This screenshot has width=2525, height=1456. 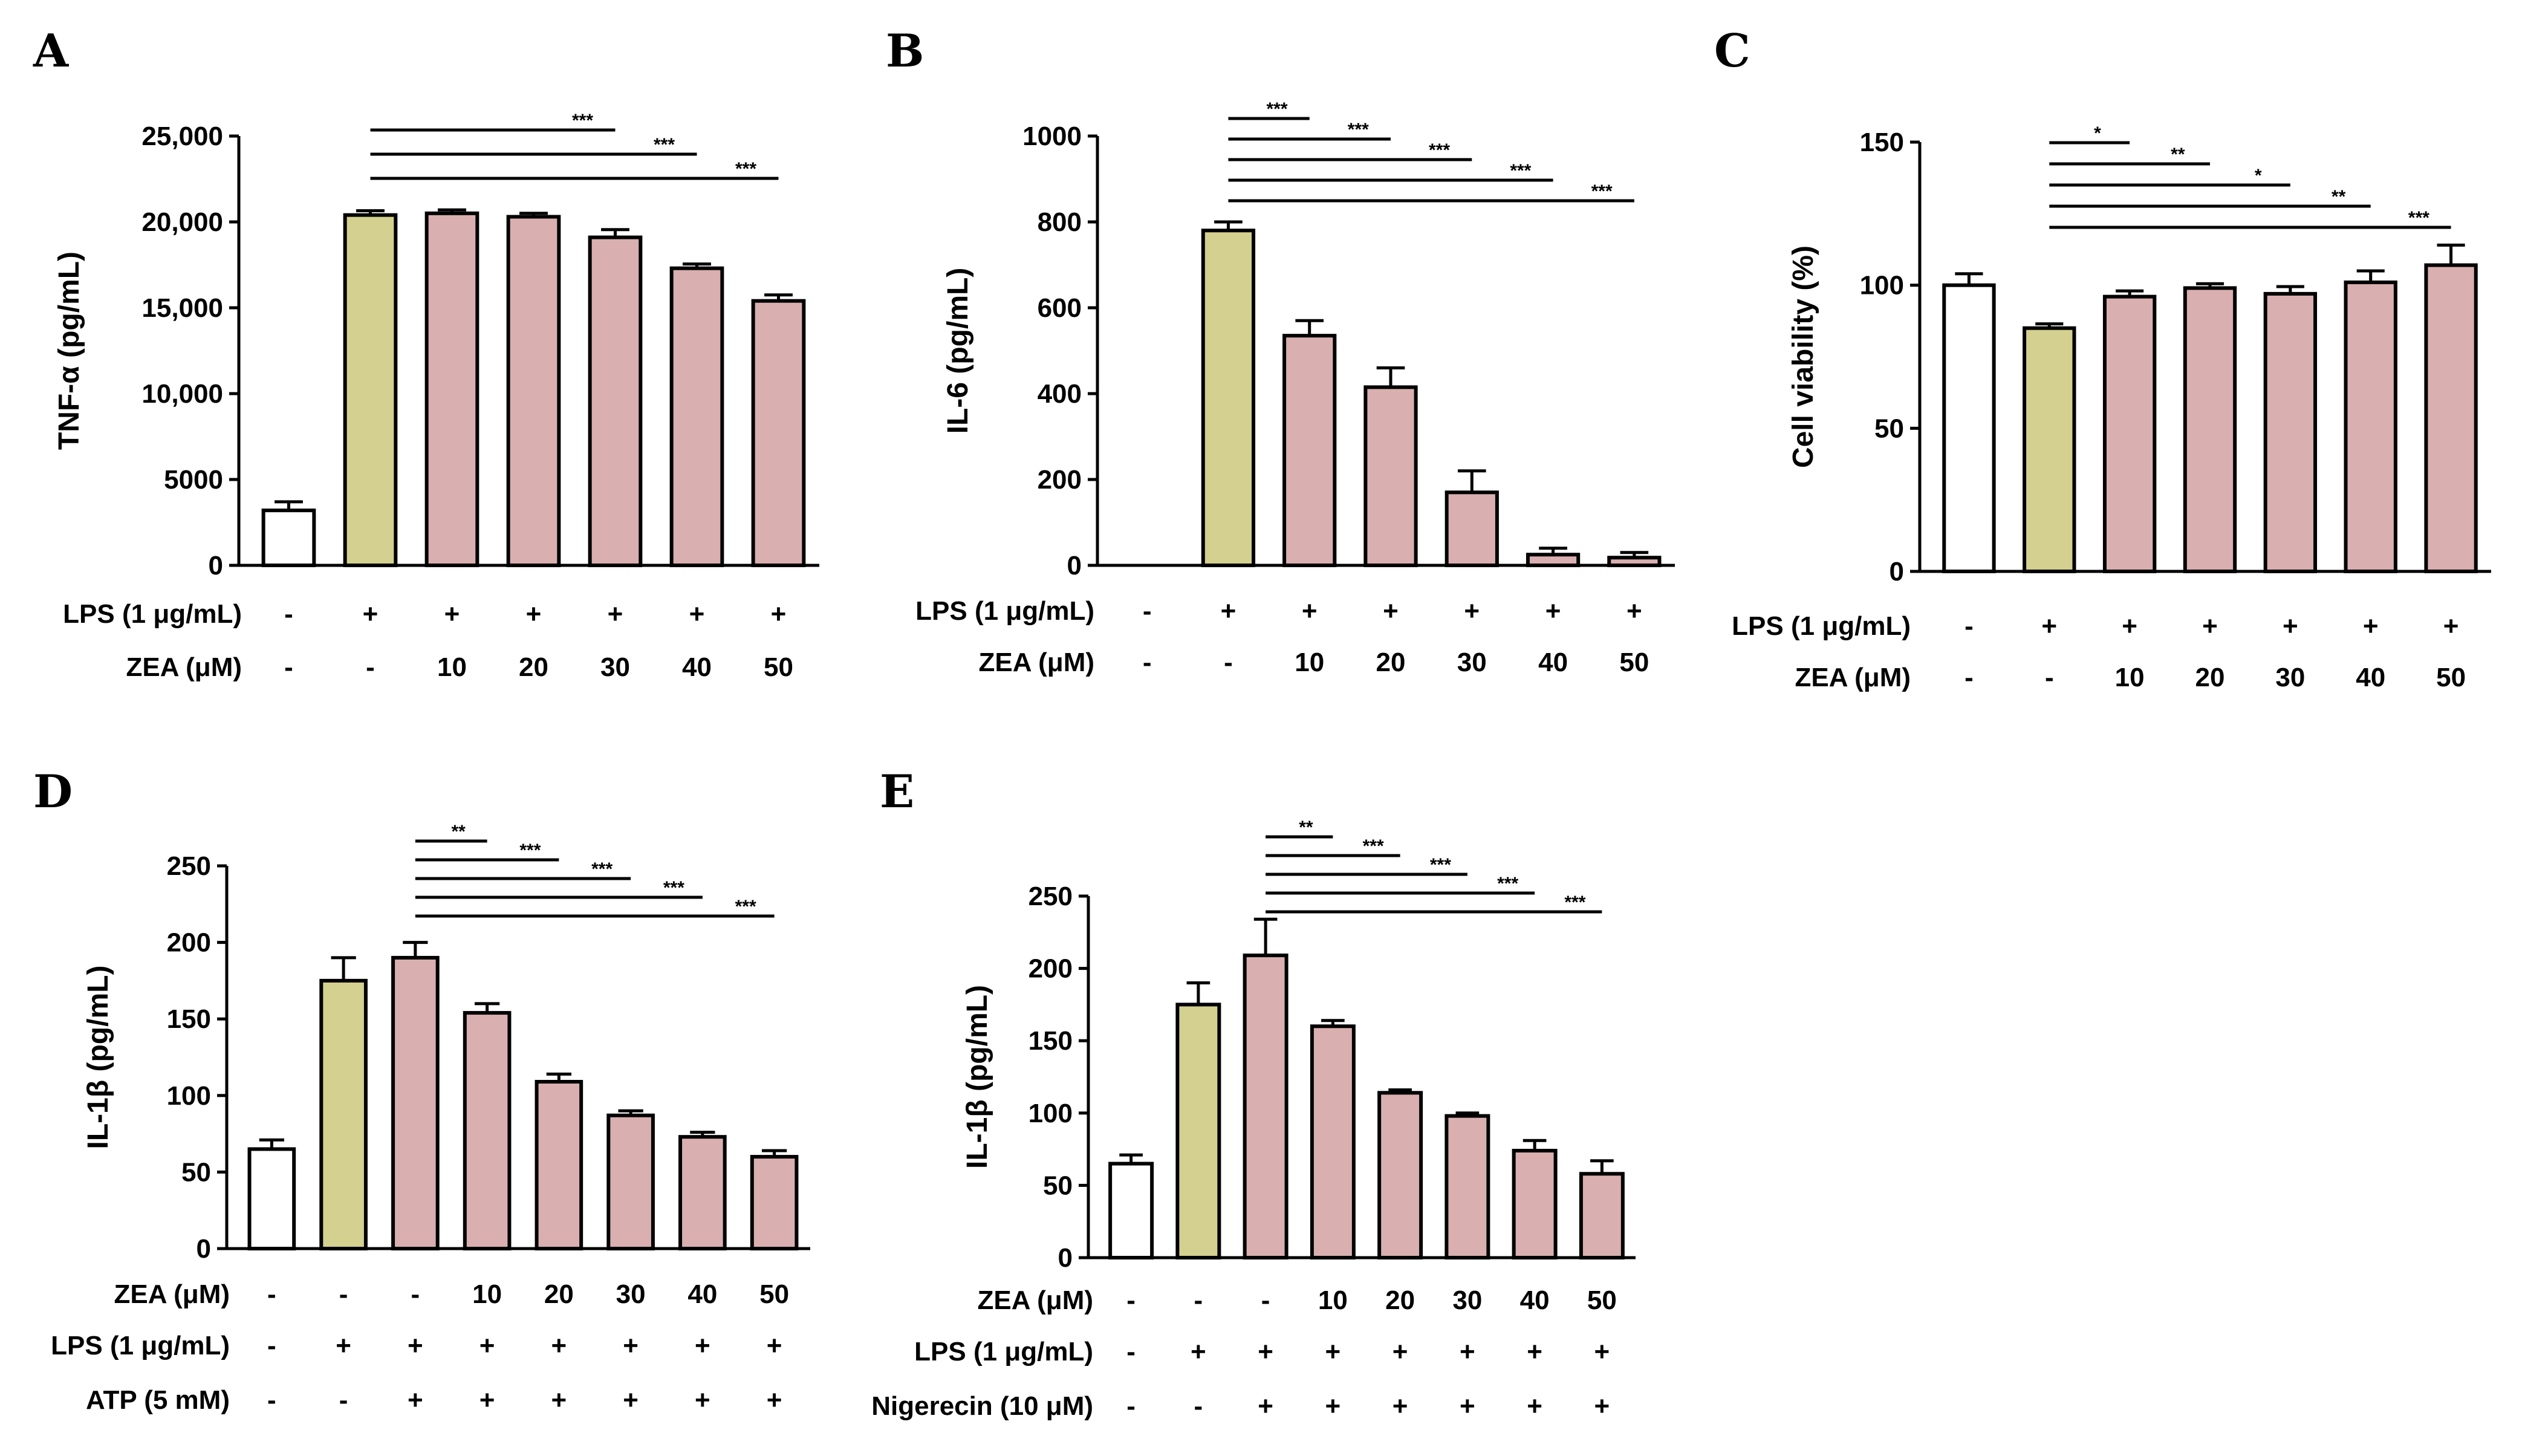 What do you see at coordinates (1036, 662) in the screenshot?
I see `condition-name: ZEA (μM)` at bounding box center [1036, 662].